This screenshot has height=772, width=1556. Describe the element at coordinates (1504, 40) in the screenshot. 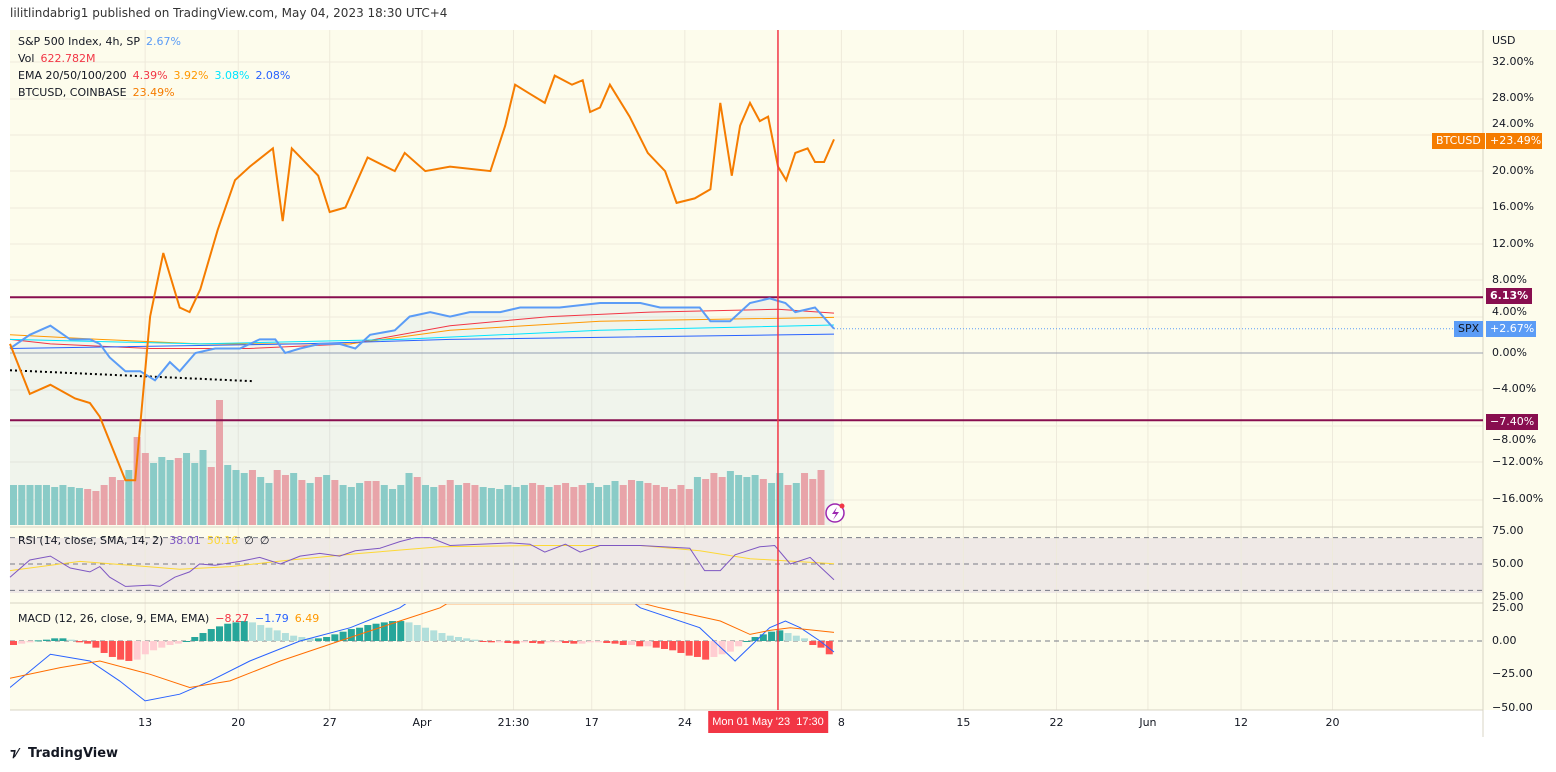

I see `axis-currency: USD` at that location.